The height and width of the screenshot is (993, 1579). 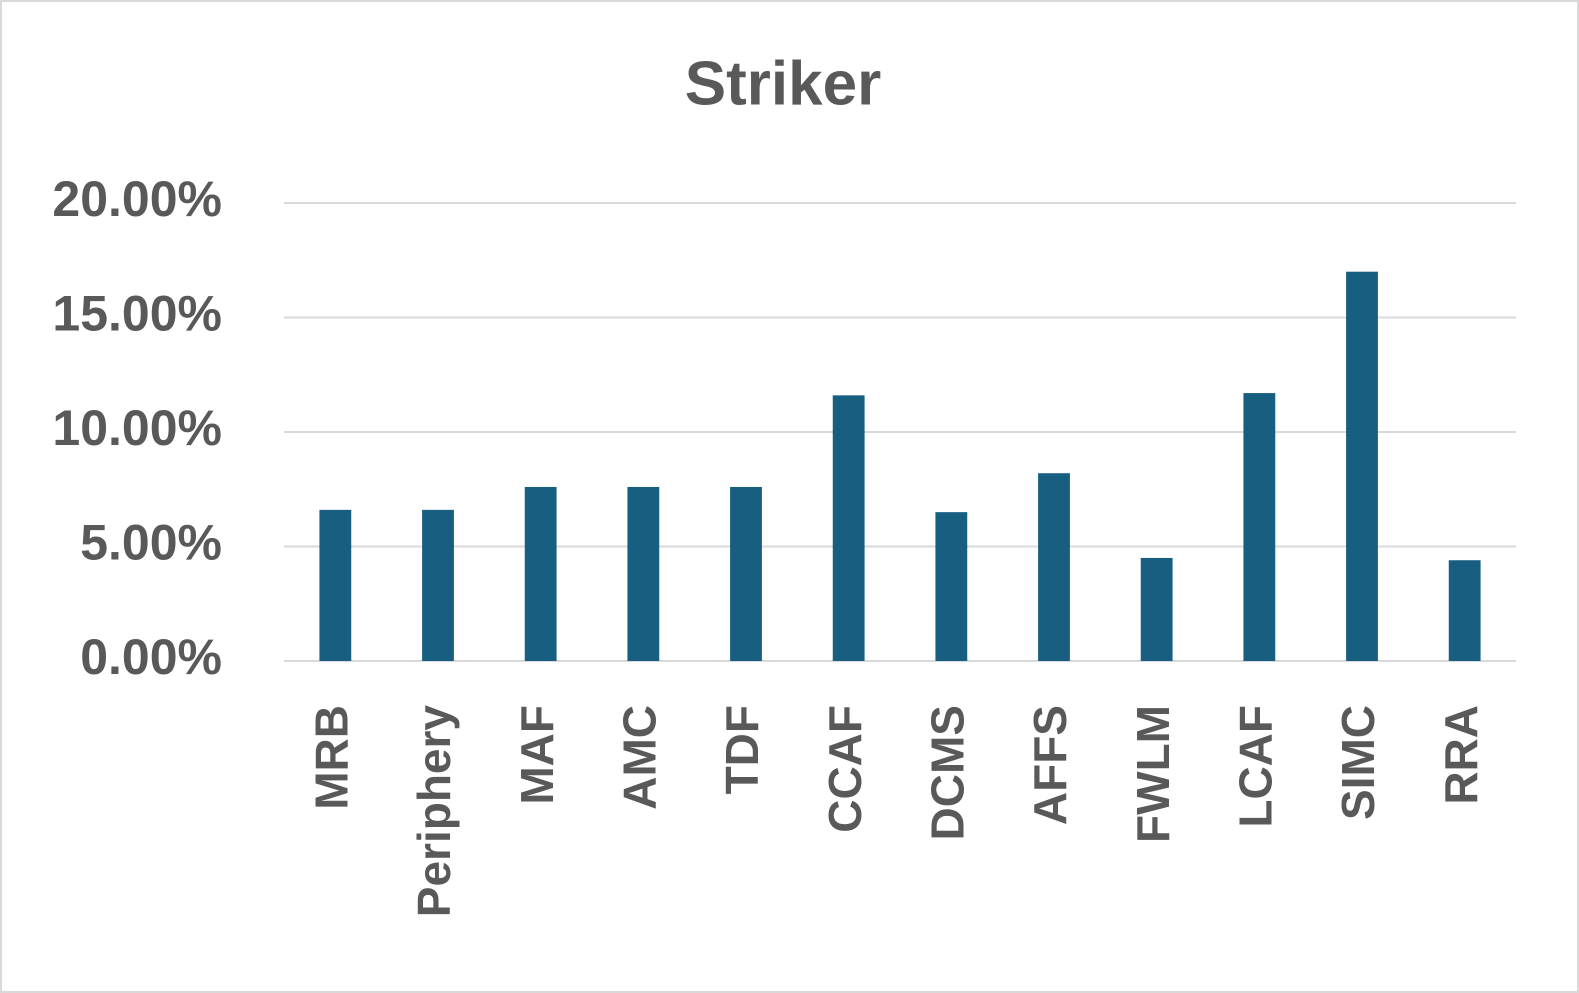 What do you see at coordinates (783, 83) in the screenshot?
I see `chart-title: Striker` at bounding box center [783, 83].